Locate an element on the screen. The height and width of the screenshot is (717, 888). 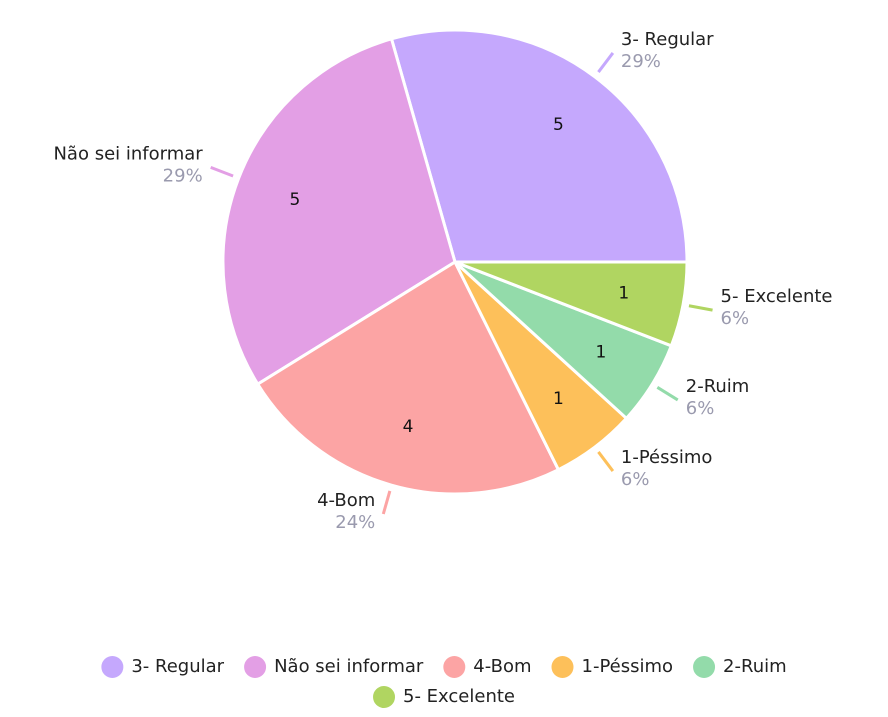
slice-label: Não sei informar is located at coordinates (128, 153).